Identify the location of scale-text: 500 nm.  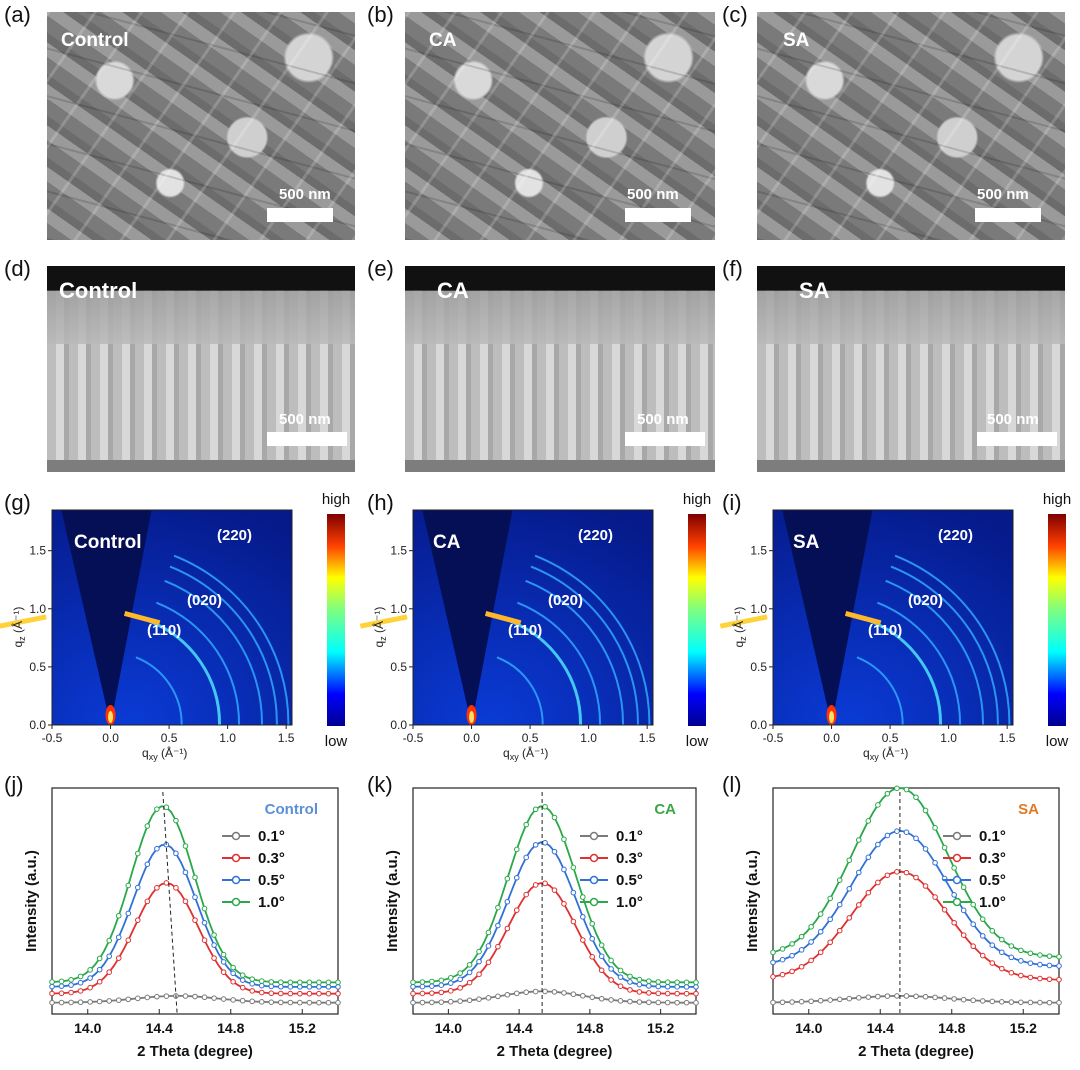
(305, 419).